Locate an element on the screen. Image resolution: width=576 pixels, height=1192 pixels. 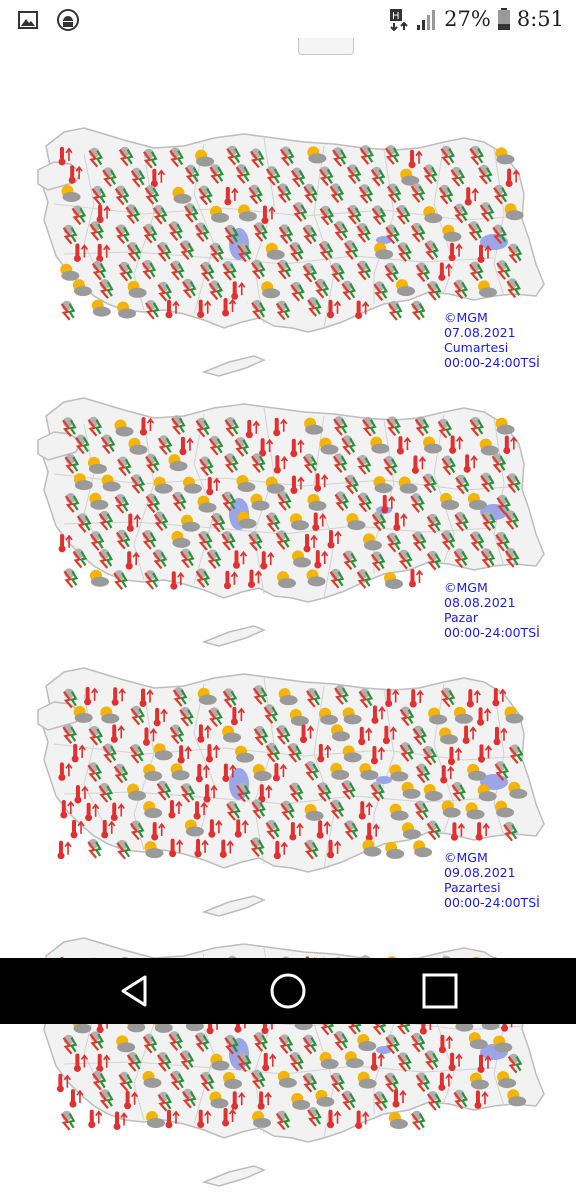
gallery-icon is located at coordinates (28, 20).